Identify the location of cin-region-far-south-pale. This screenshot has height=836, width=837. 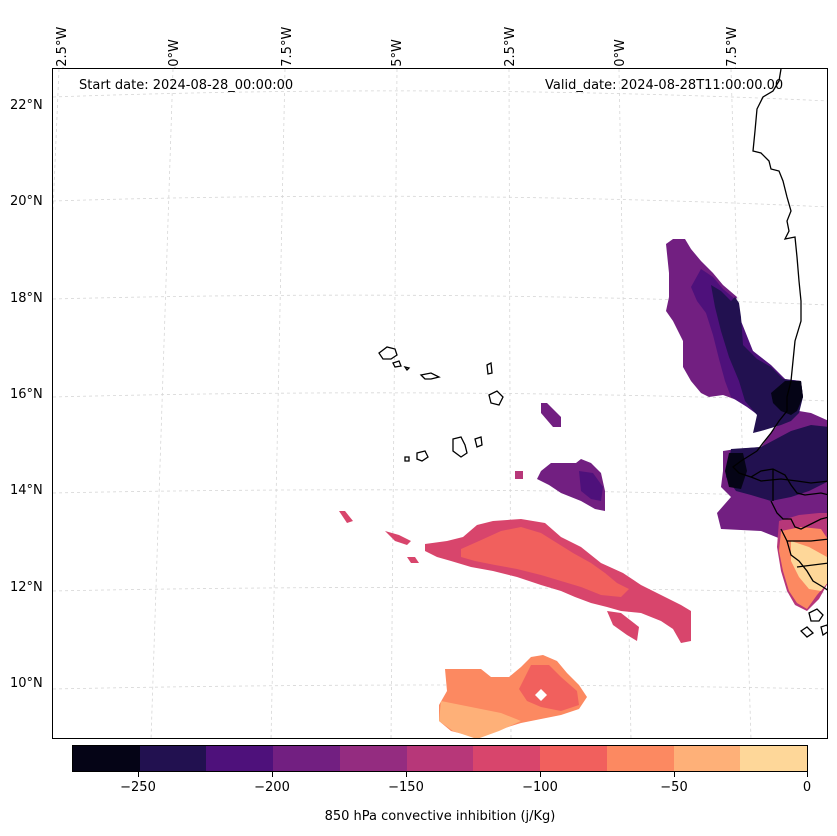
(480, 719).